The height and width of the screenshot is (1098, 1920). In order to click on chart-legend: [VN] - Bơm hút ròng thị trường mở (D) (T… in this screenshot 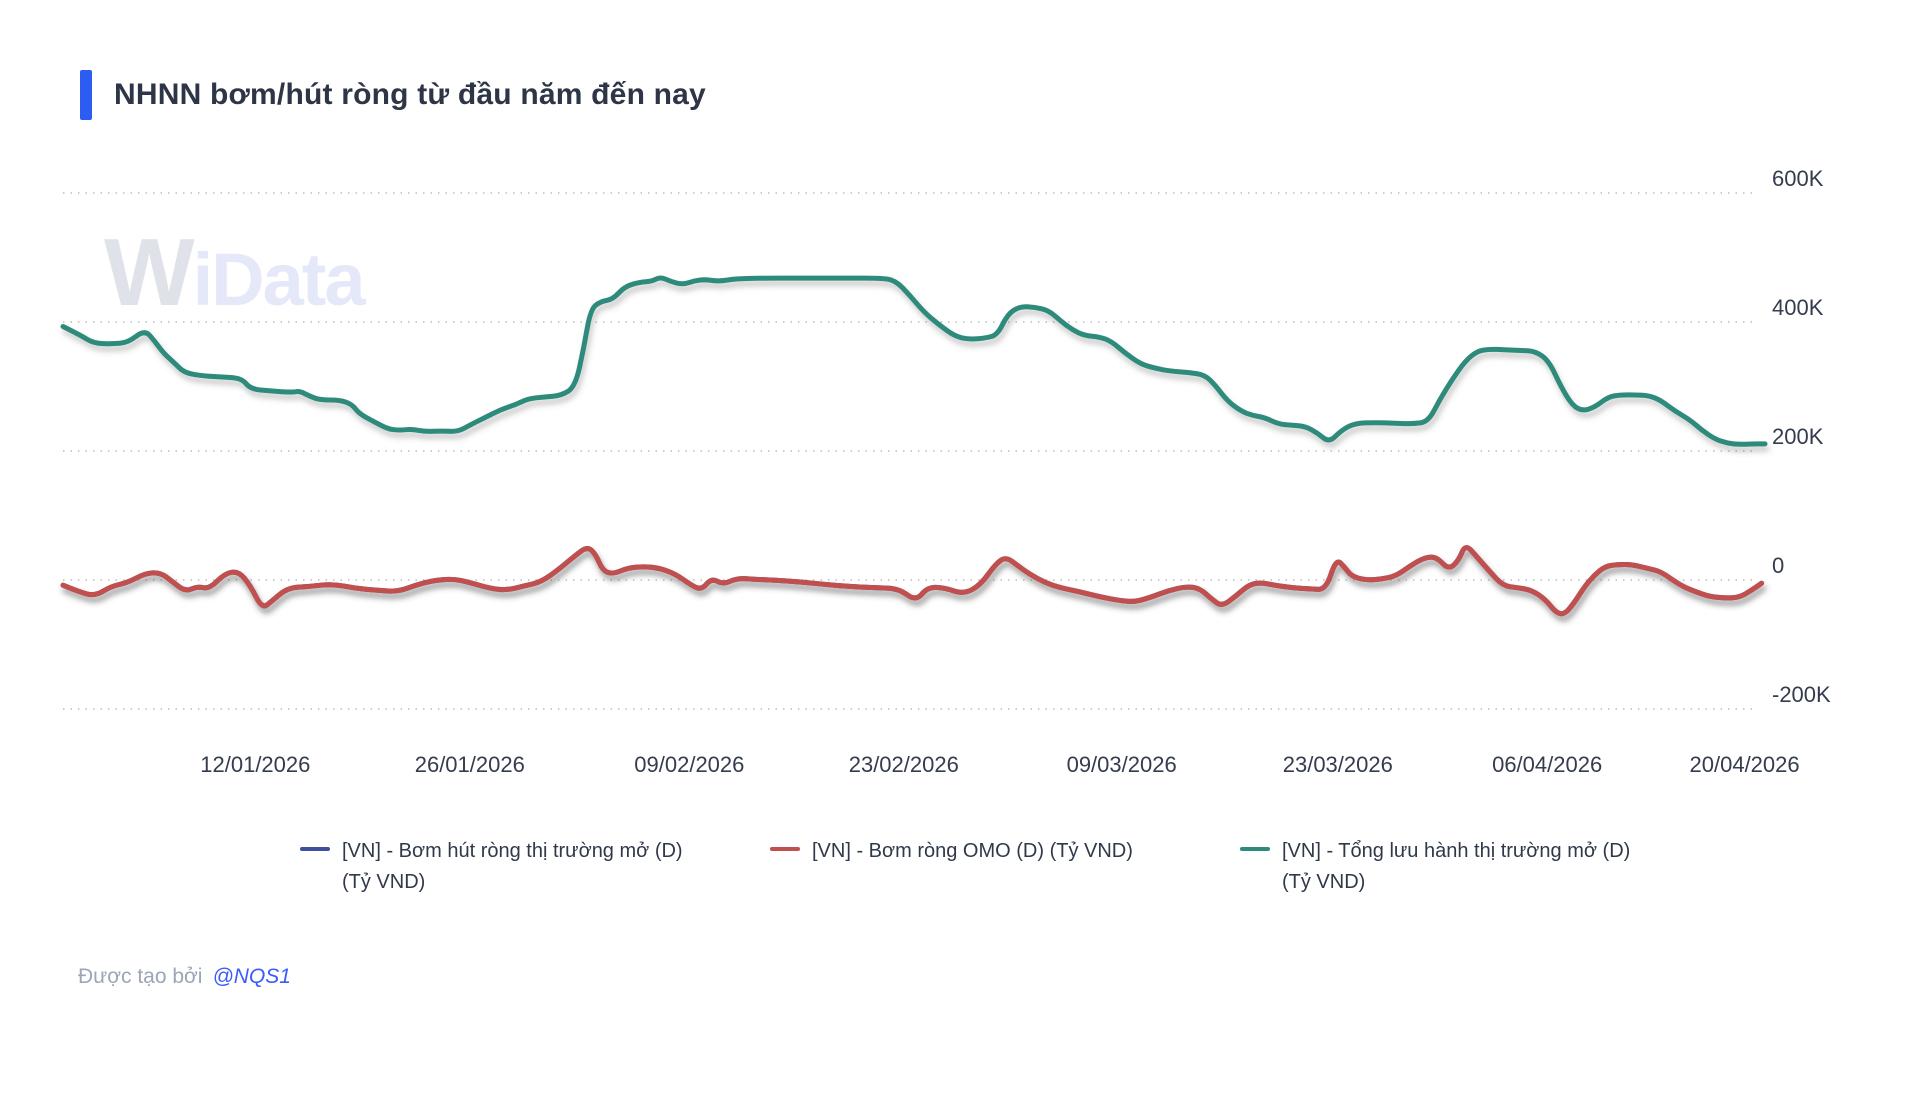, I will do `click(960, 881)`.